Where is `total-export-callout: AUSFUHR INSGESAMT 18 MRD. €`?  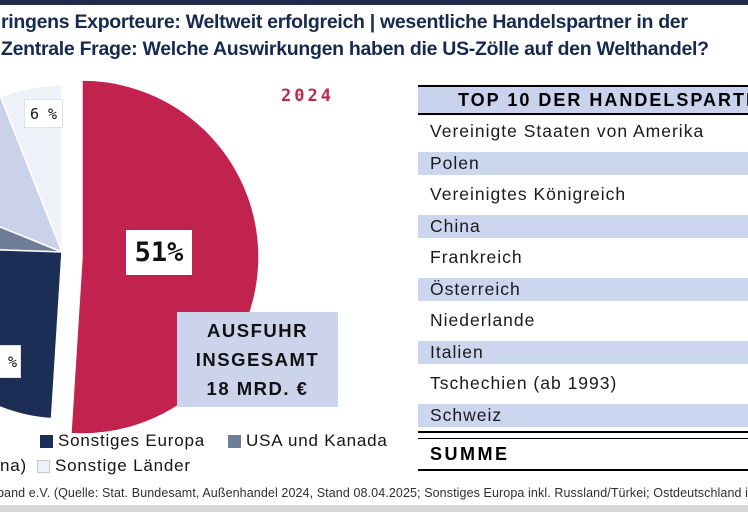
total-export-callout: AUSFUHR INSGESAMT 18 MRD. € is located at coordinates (257, 359).